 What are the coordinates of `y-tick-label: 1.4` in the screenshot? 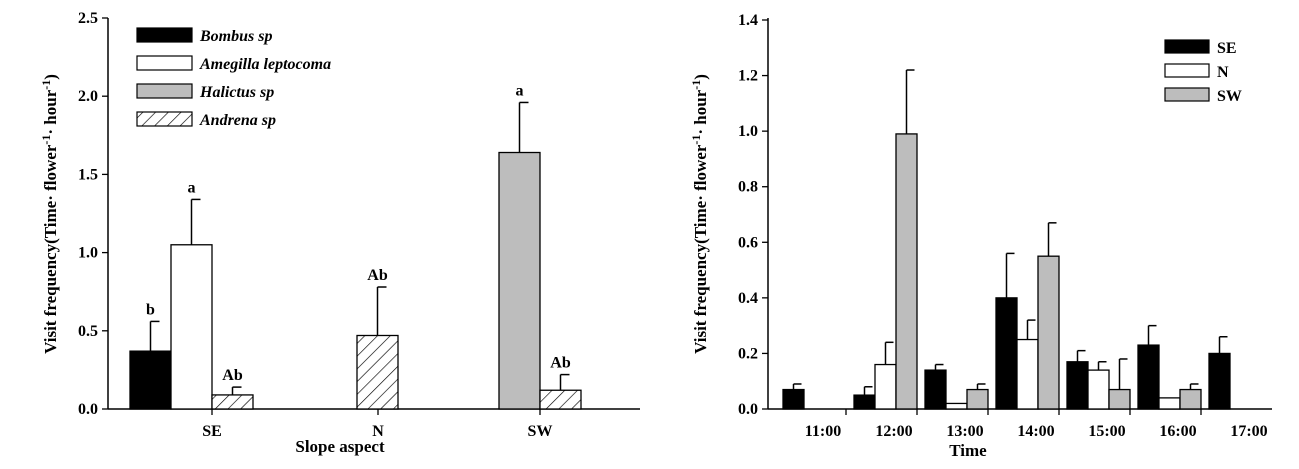 It's located at (748, 20).